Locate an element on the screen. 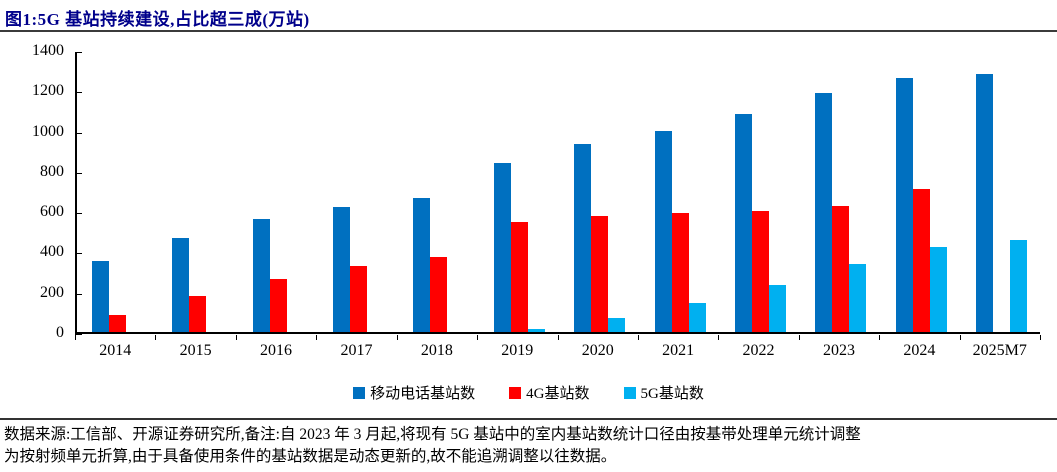 This screenshot has width=1057, height=472. legend-label: 5G基站数 is located at coordinates (672, 394).